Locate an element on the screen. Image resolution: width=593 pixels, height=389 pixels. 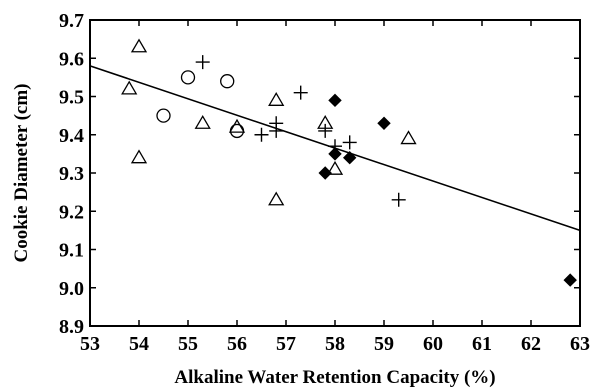
y-tick-label-2: 9.1 is located at coordinates (71, 251).